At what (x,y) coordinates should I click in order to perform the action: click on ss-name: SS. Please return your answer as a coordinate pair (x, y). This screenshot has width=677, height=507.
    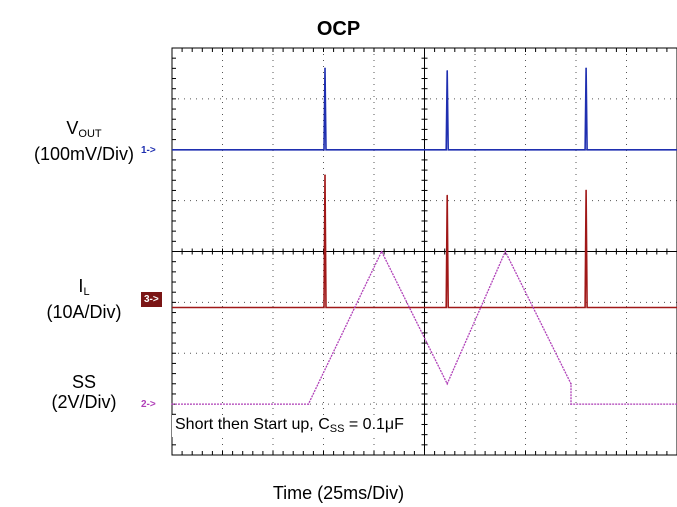
    Looking at the image, I should click on (83, 382).